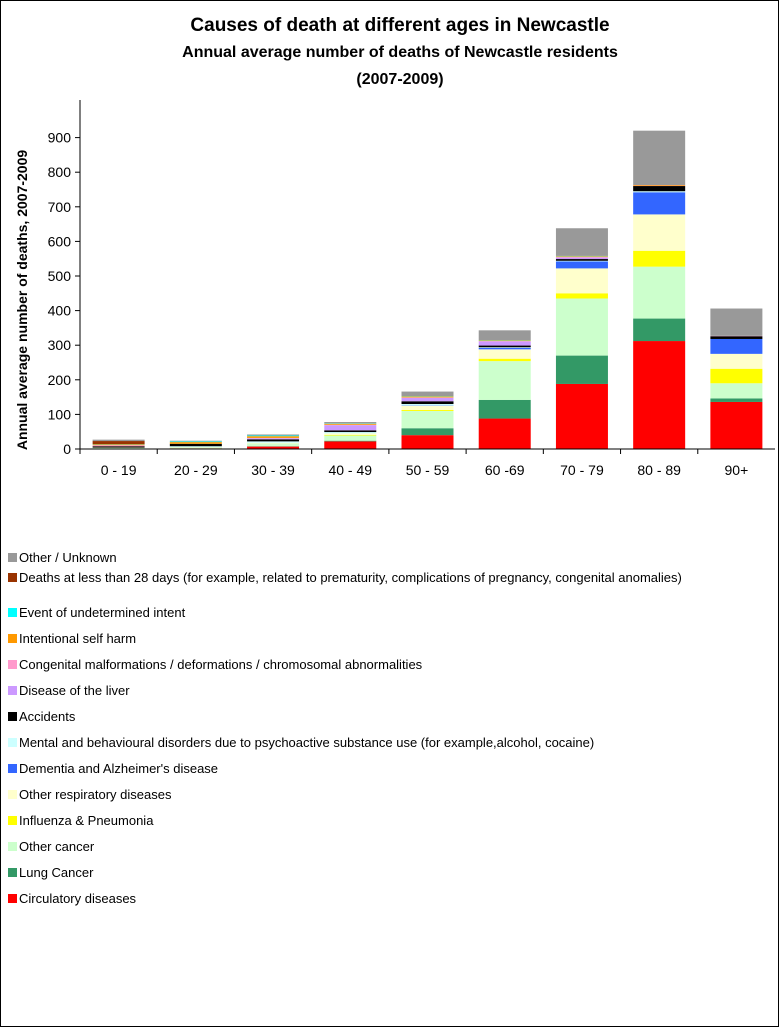 Image resolution: width=780 pixels, height=1028 pixels. Describe the element at coordinates (78, 898) in the screenshot. I see `legend-label: Circulatory diseases` at that location.